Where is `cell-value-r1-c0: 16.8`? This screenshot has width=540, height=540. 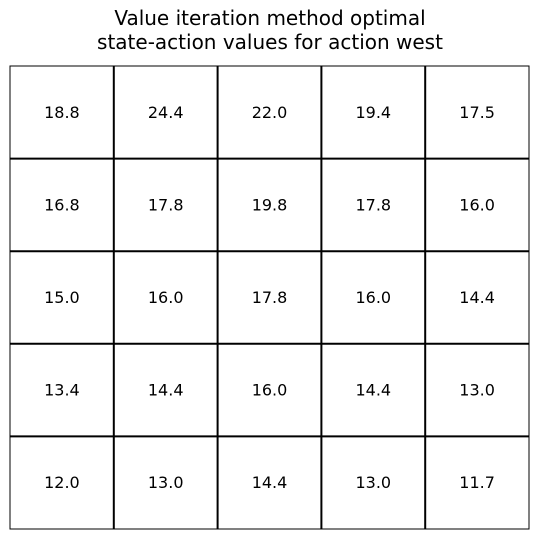
cell-value-r1-c0: 16.8 is located at coordinates (62, 204).